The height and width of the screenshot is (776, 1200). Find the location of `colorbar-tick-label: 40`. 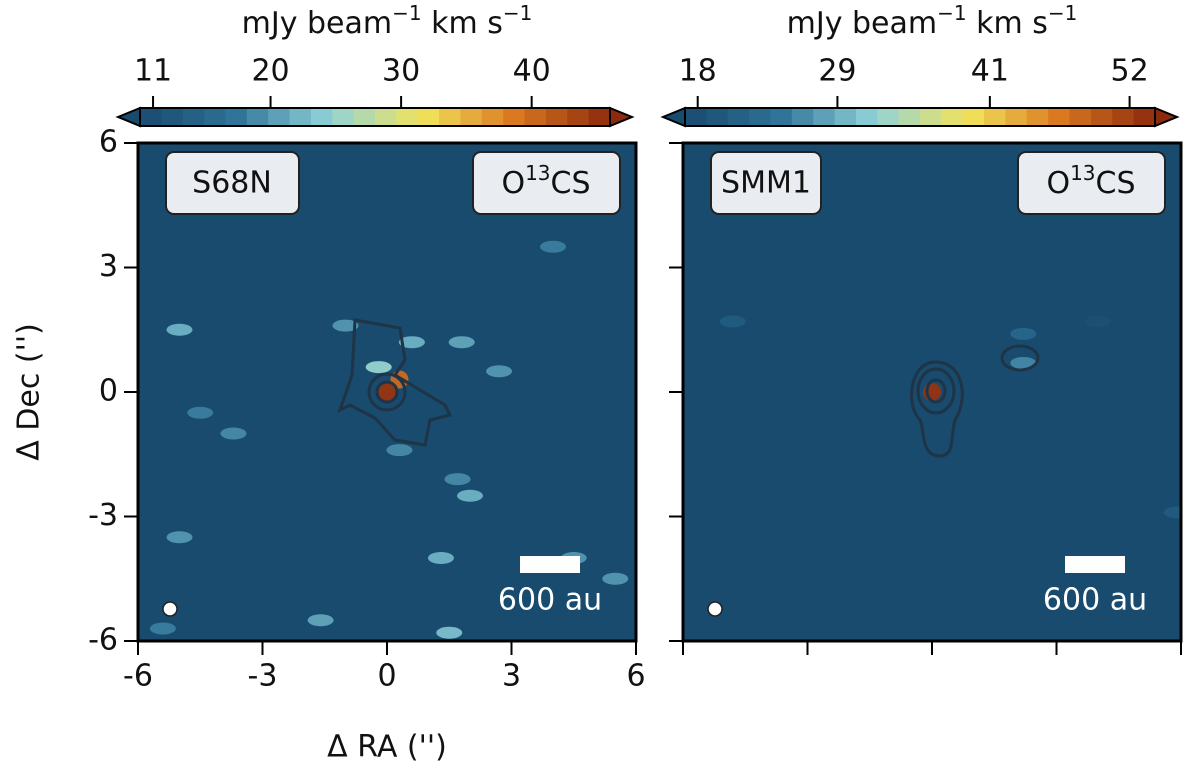

colorbar-tick-label: 40 is located at coordinates (532, 71).